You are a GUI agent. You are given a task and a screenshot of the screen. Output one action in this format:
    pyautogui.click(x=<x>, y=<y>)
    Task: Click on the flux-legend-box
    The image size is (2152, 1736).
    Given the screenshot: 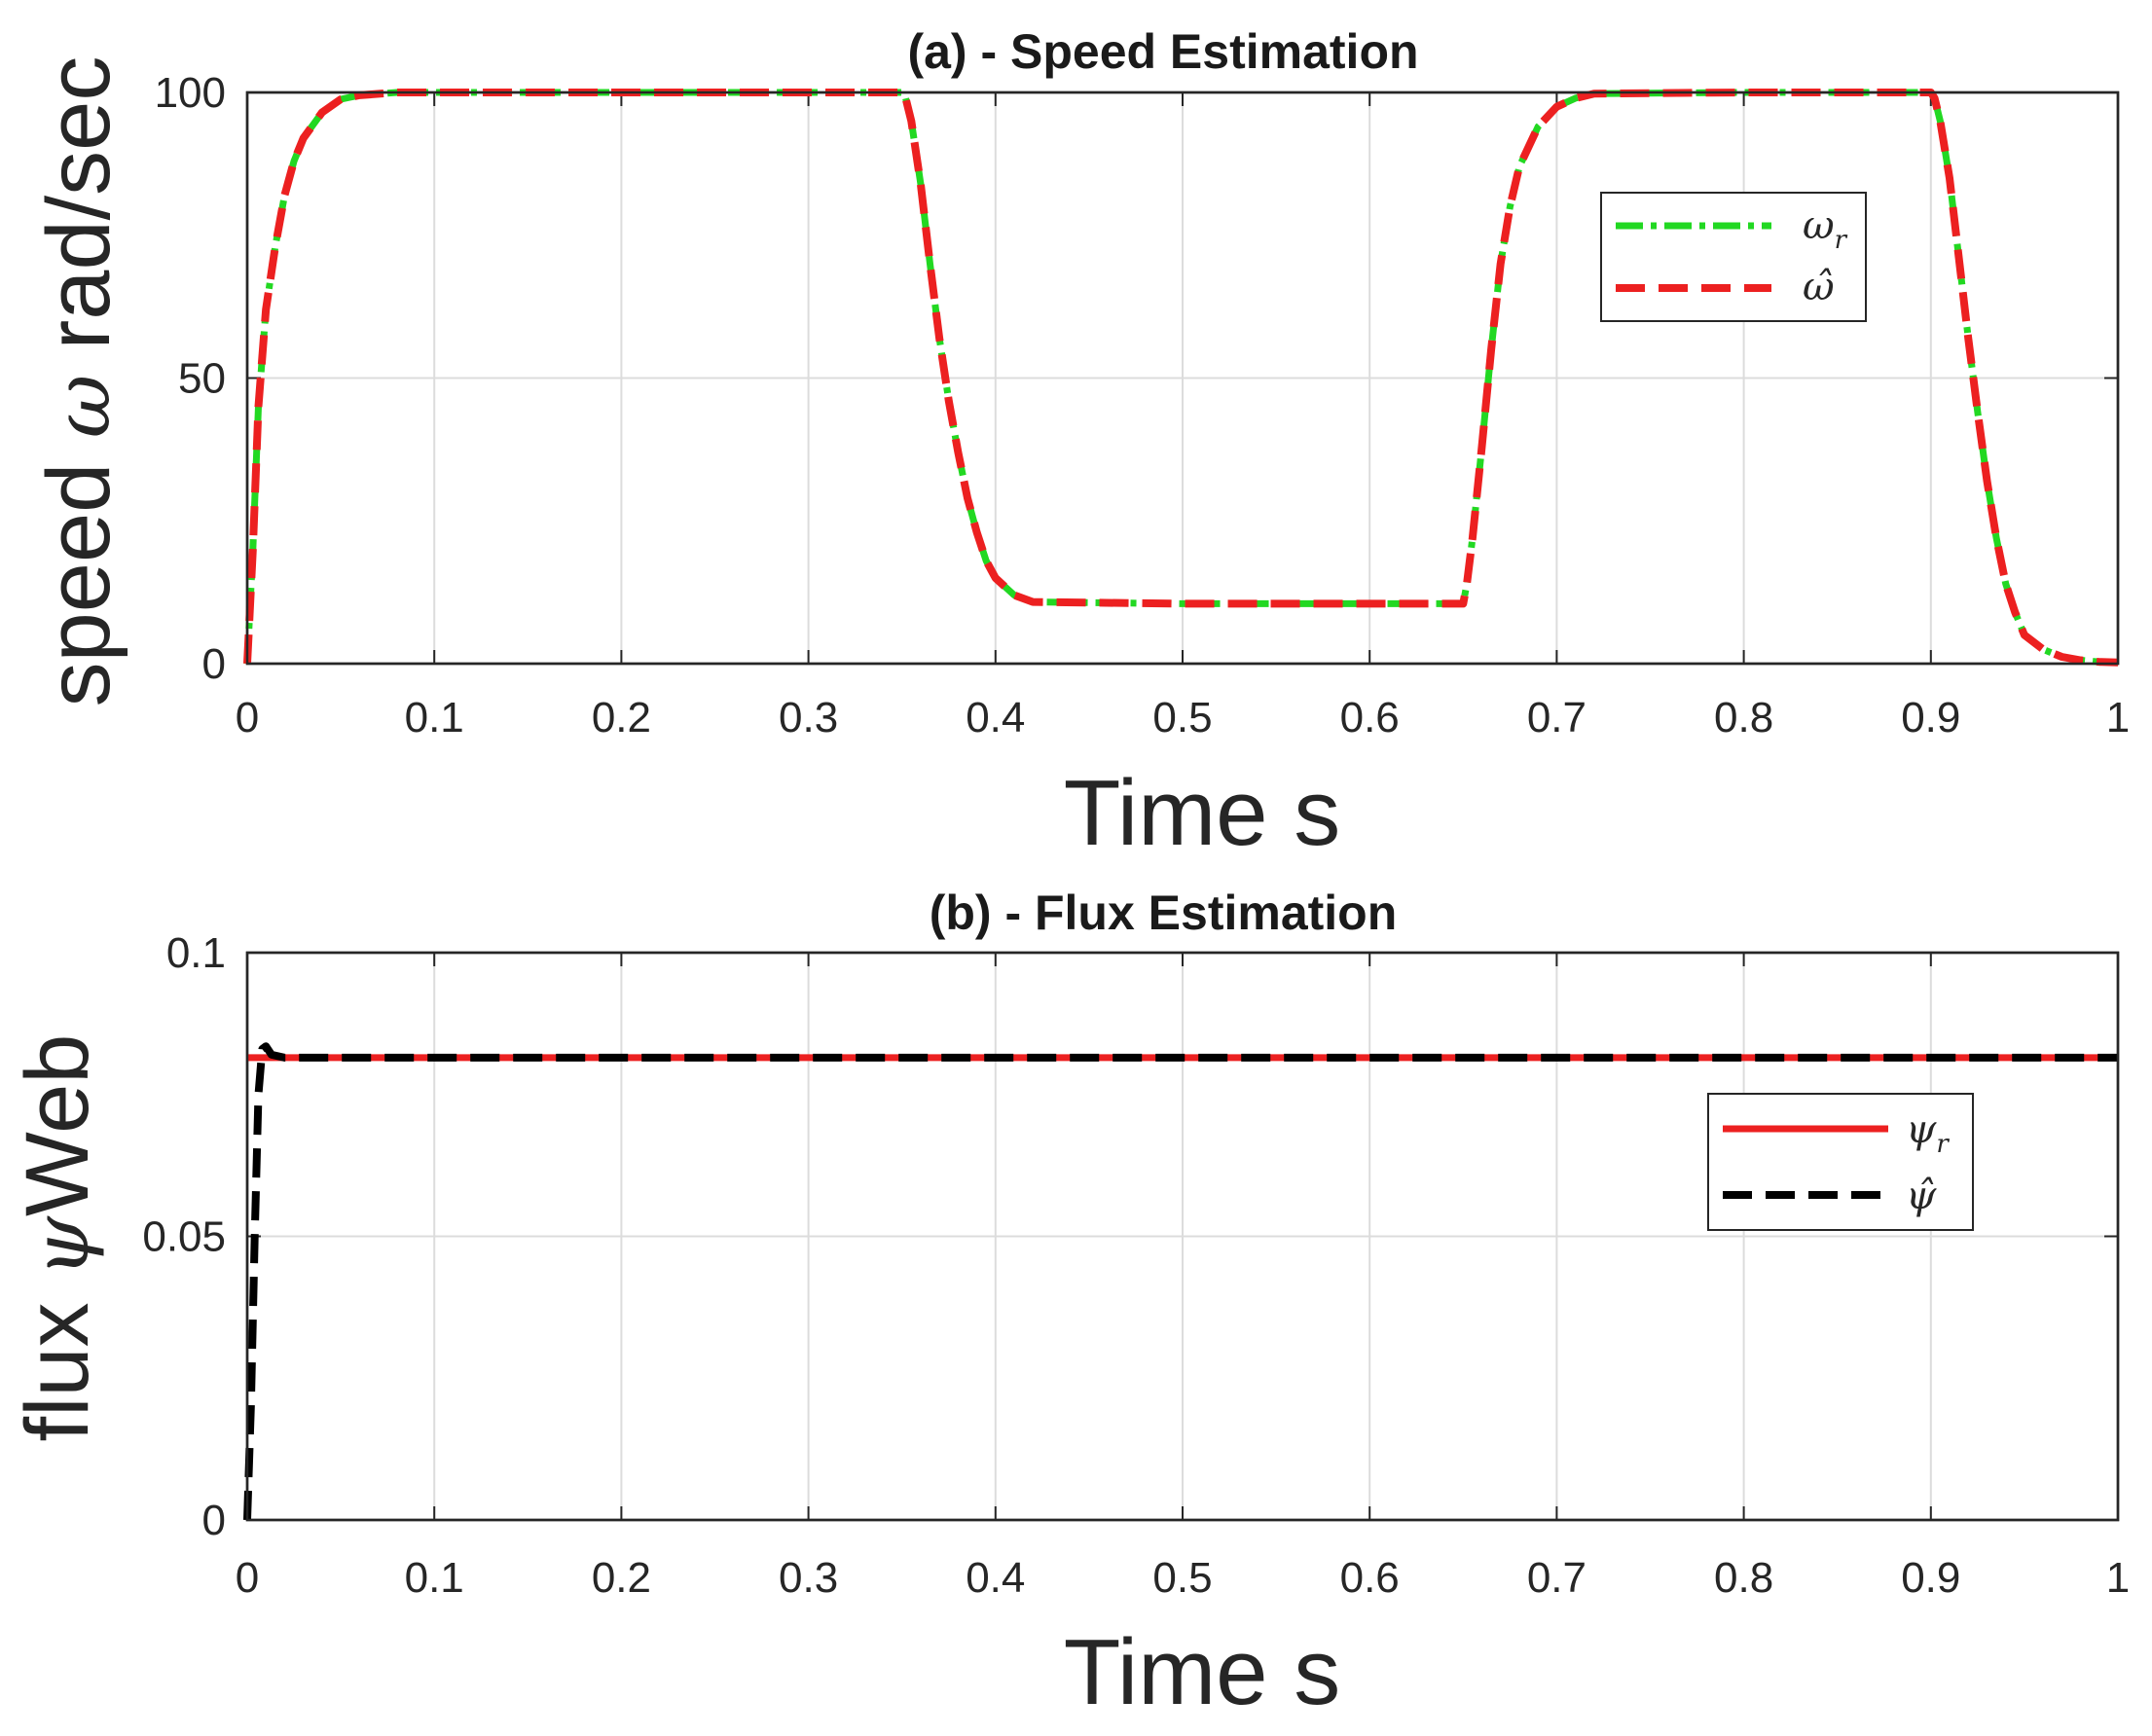 What is the action you would take?
    pyautogui.click(x=1840, y=1162)
    